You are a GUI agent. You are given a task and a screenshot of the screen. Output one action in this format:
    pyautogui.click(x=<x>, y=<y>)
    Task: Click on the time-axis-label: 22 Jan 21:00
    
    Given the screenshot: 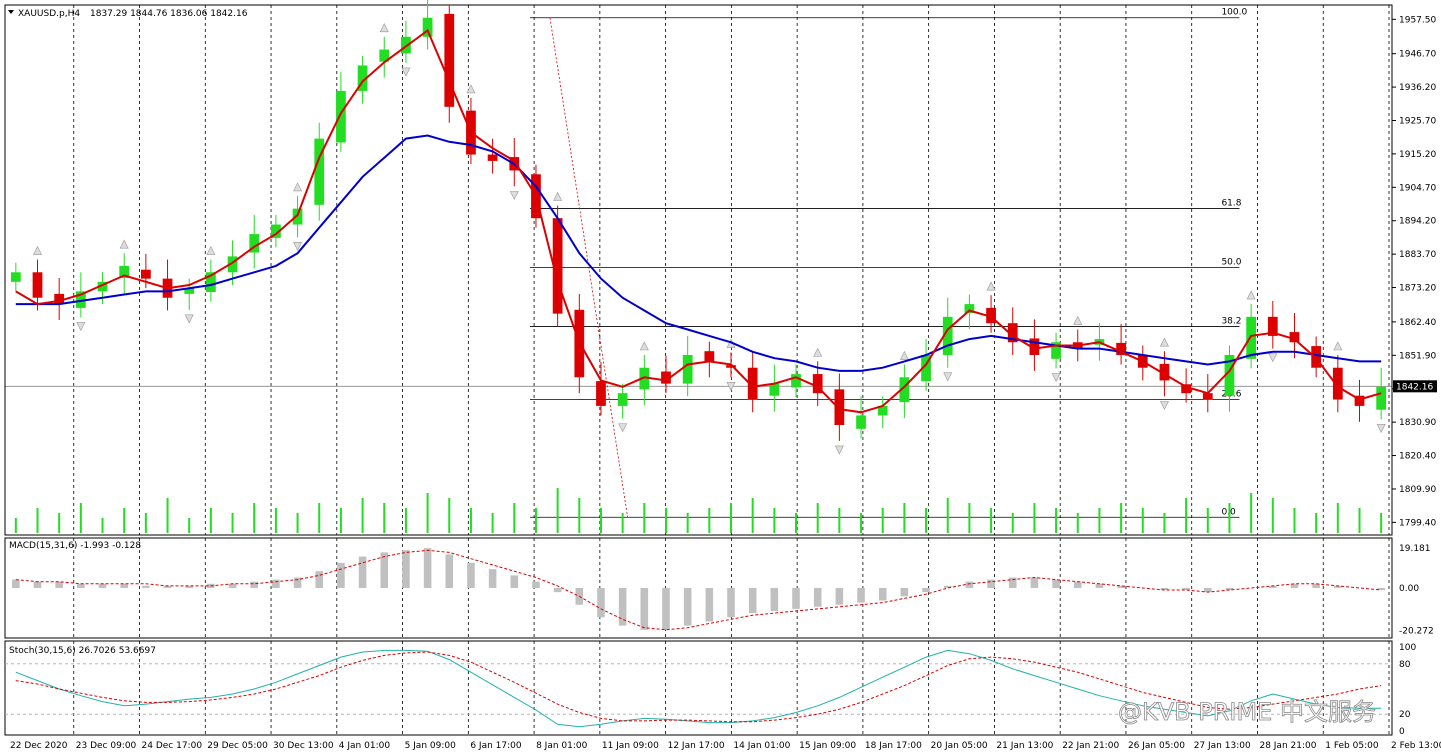 What is the action you would take?
    pyautogui.click(x=1090, y=746)
    